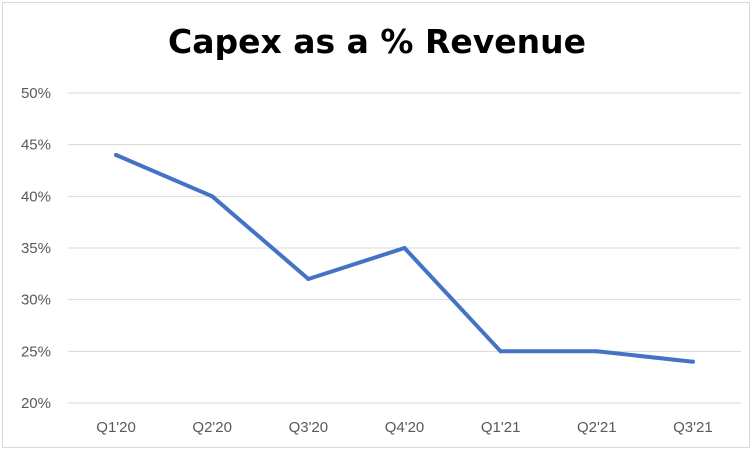 The height and width of the screenshot is (452, 754). I want to click on x-tick-label: Q2'21, so click(597, 427).